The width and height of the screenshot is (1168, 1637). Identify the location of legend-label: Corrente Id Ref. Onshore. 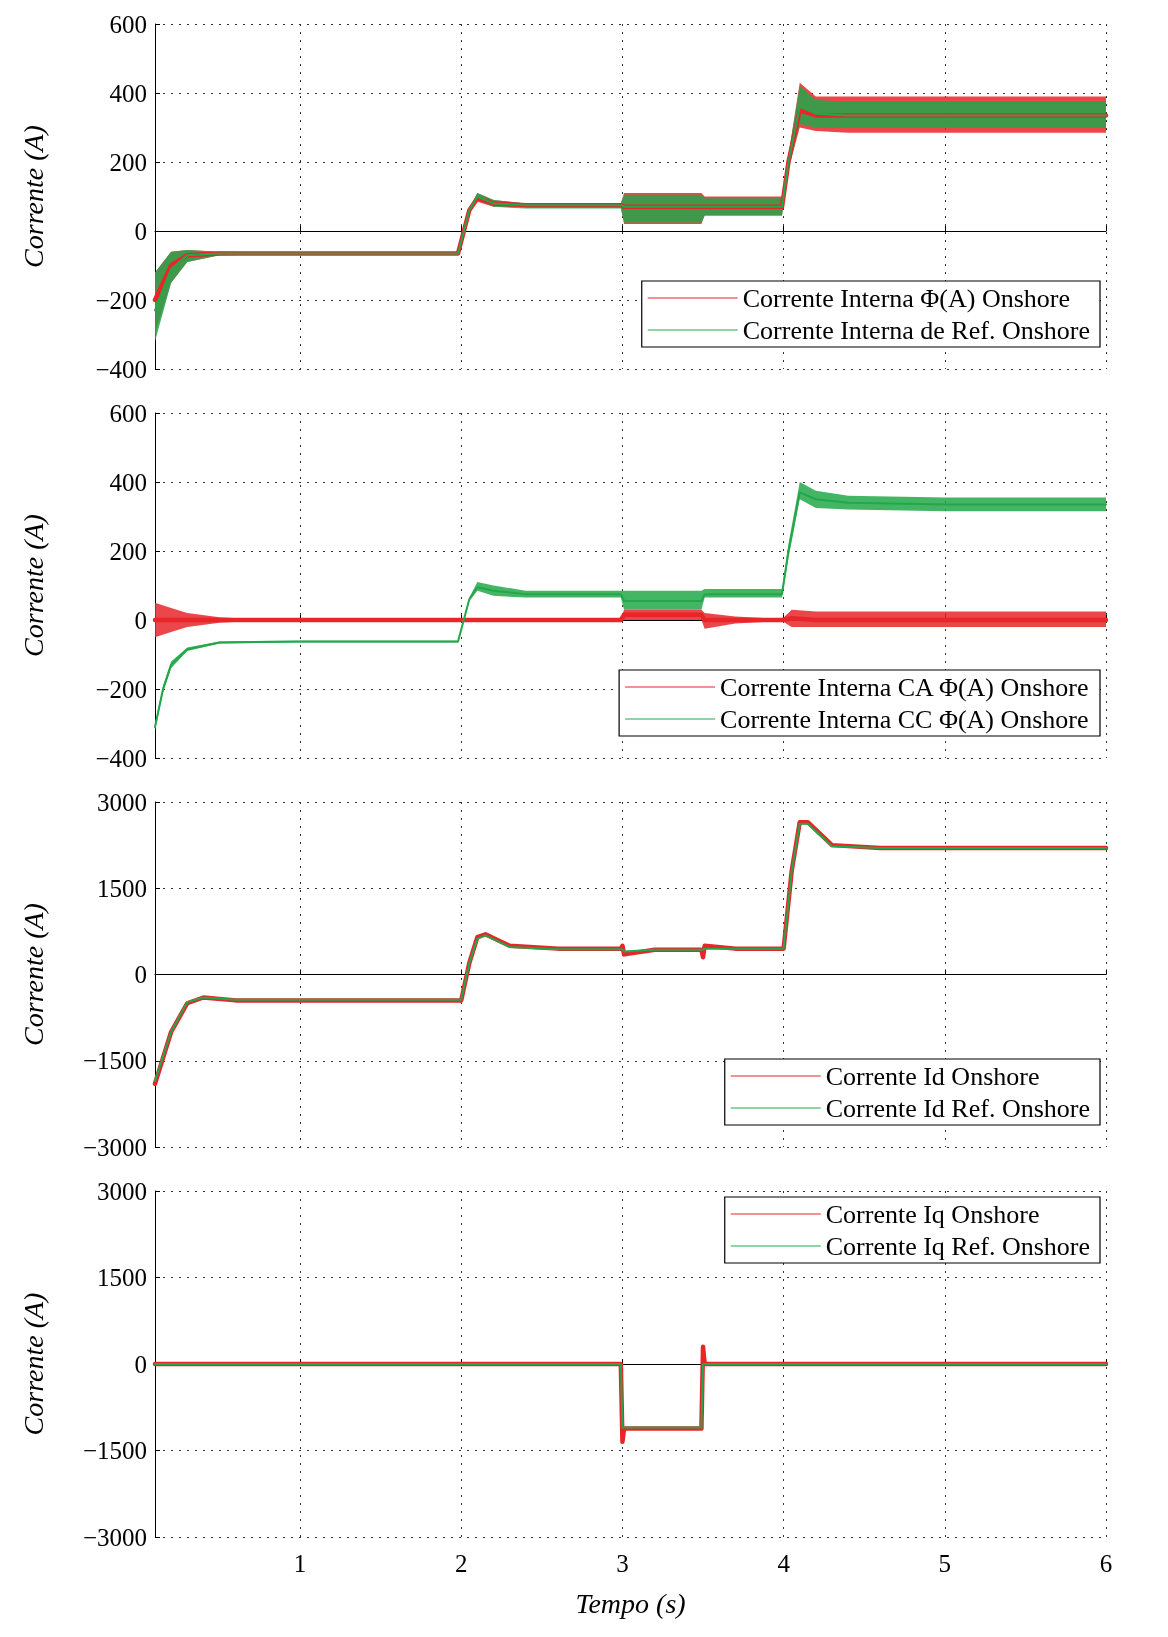
(958, 1108).